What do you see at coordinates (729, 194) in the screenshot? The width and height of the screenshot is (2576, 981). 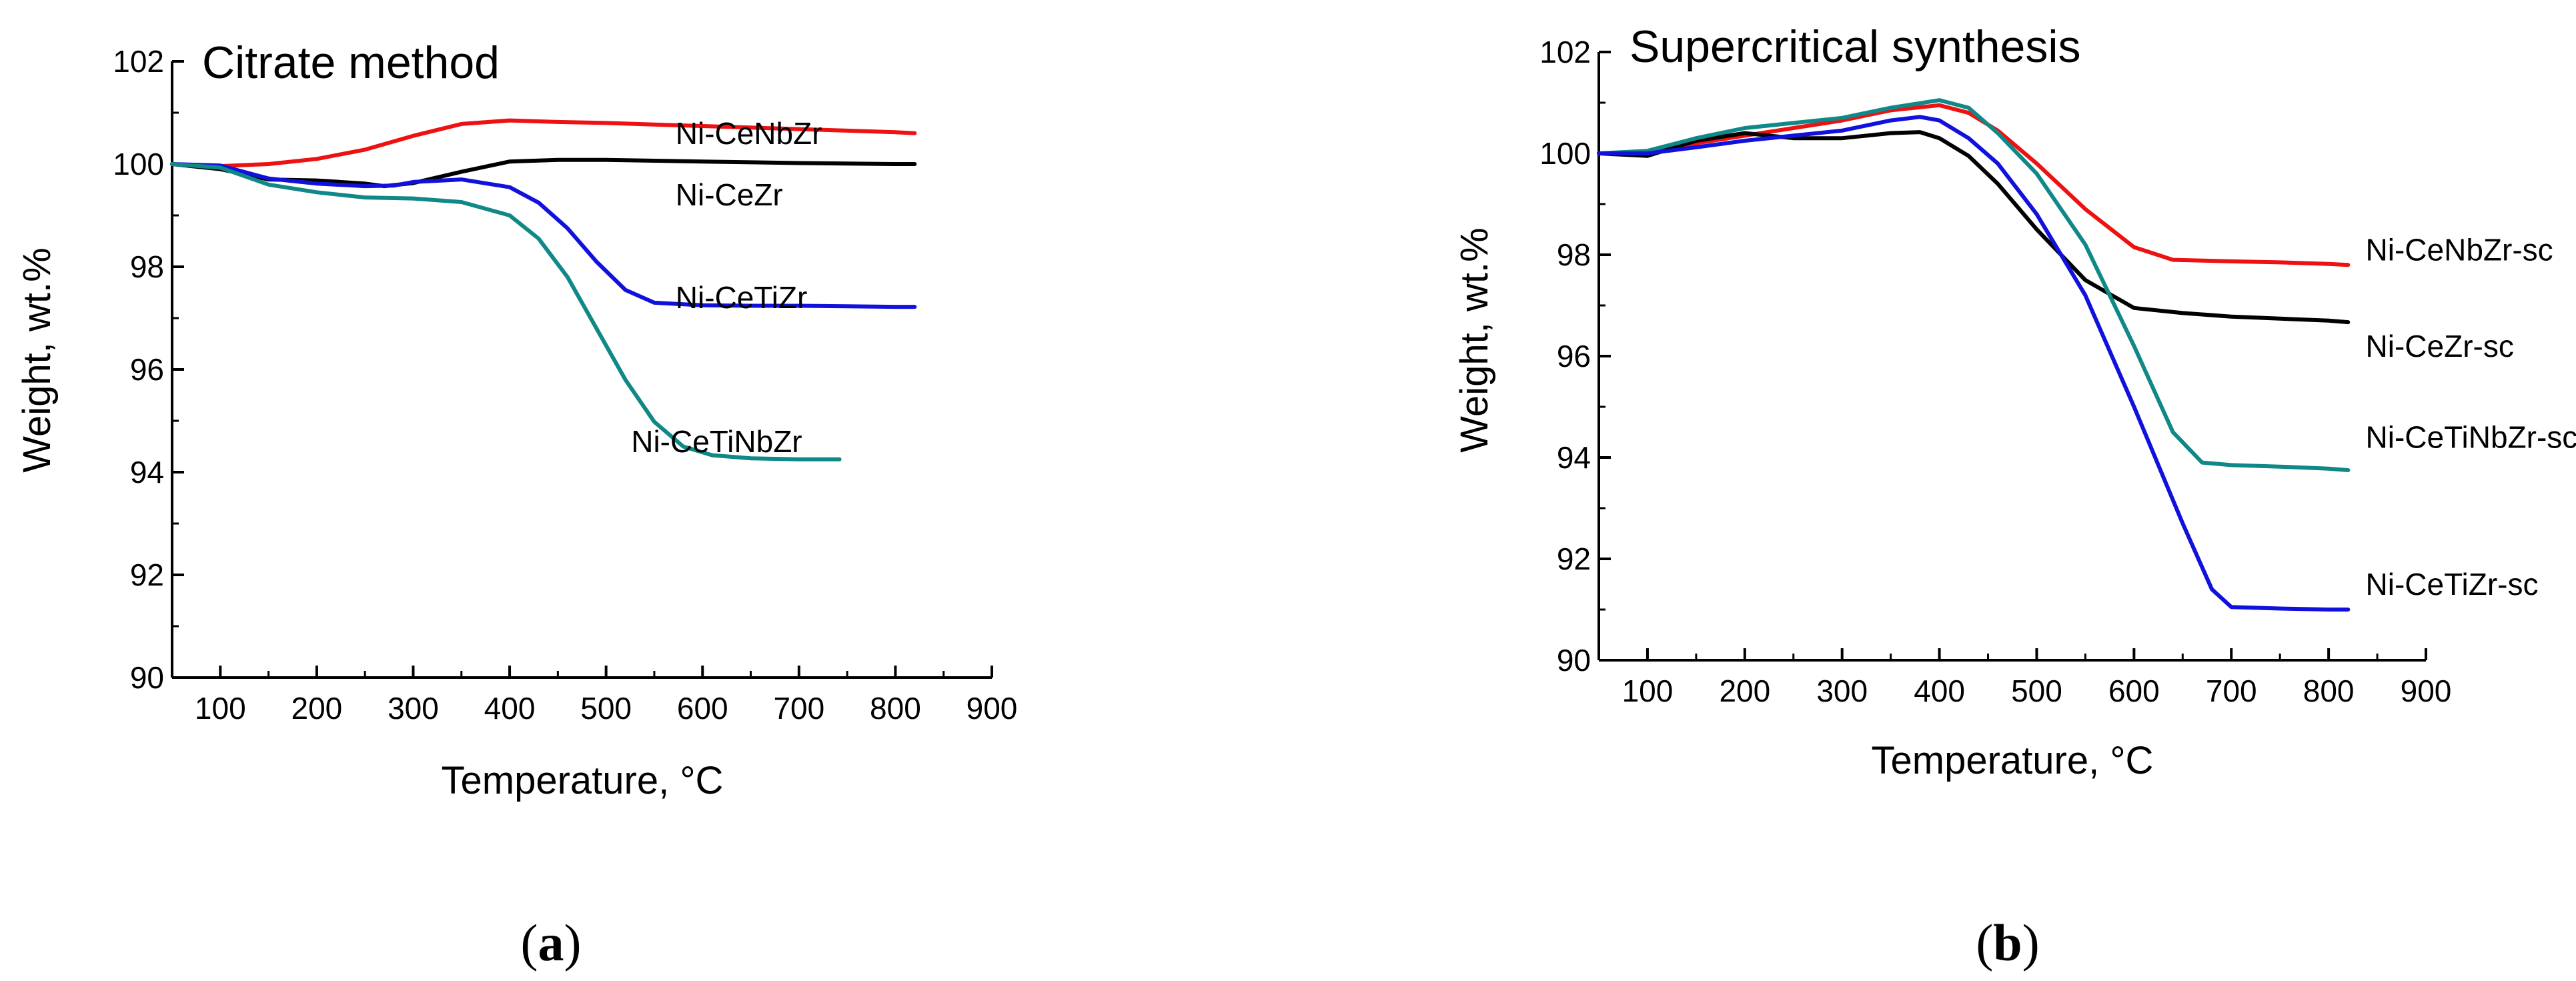 I see `panel-a-series-label-ni-cezr: Ni-CeZr` at bounding box center [729, 194].